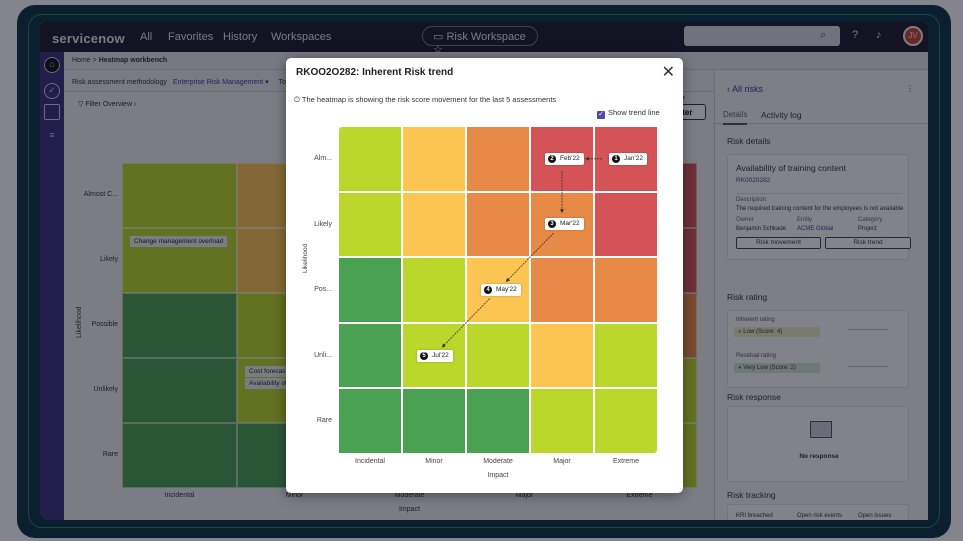 Image resolution: width=963 pixels, height=541 pixels. I want to click on marker-number-badge: 1, so click(616, 158).